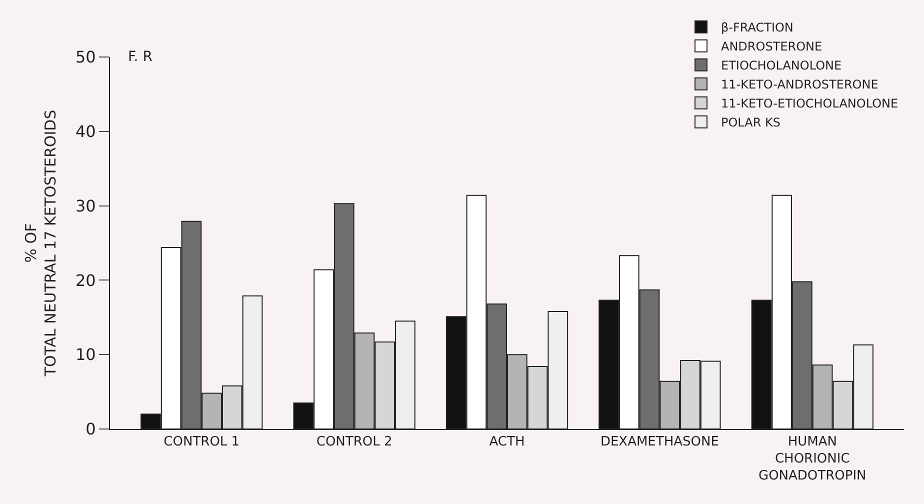 The image size is (924, 504). Describe the element at coordinates (809, 103) in the screenshot. I see `legend-label: 11-KETO-ETIOCHOLANOLONE` at that location.